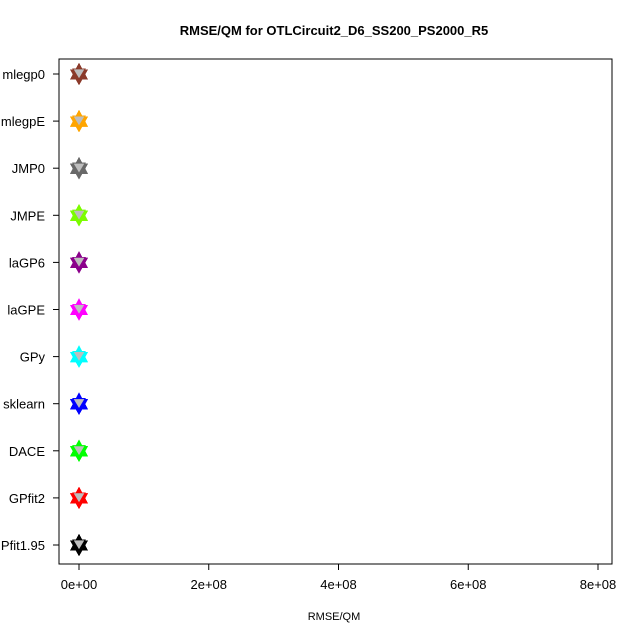  What do you see at coordinates (468, 584) in the screenshot?
I see `x-tick-label: 6e+08` at bounding box center [468, 584].